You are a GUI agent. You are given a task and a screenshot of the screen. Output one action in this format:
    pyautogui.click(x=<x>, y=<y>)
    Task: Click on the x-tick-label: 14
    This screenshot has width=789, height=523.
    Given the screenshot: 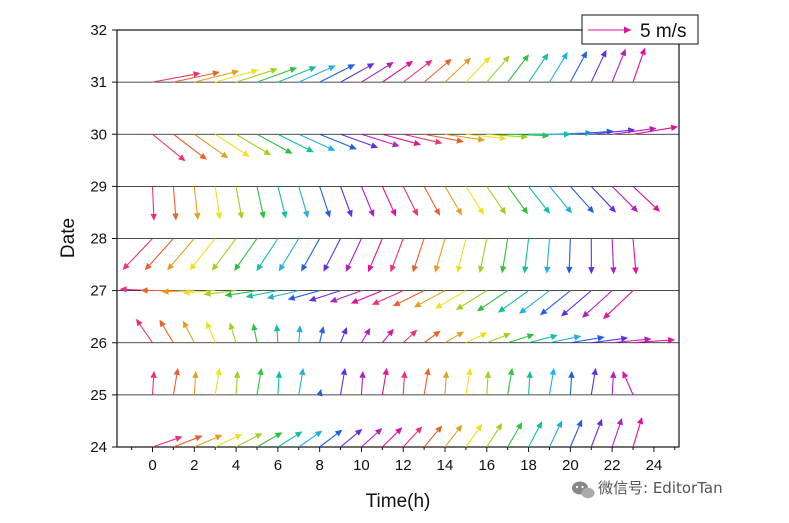 What is the action you would take?
    pyautogui.click(x=445, y=465)
    